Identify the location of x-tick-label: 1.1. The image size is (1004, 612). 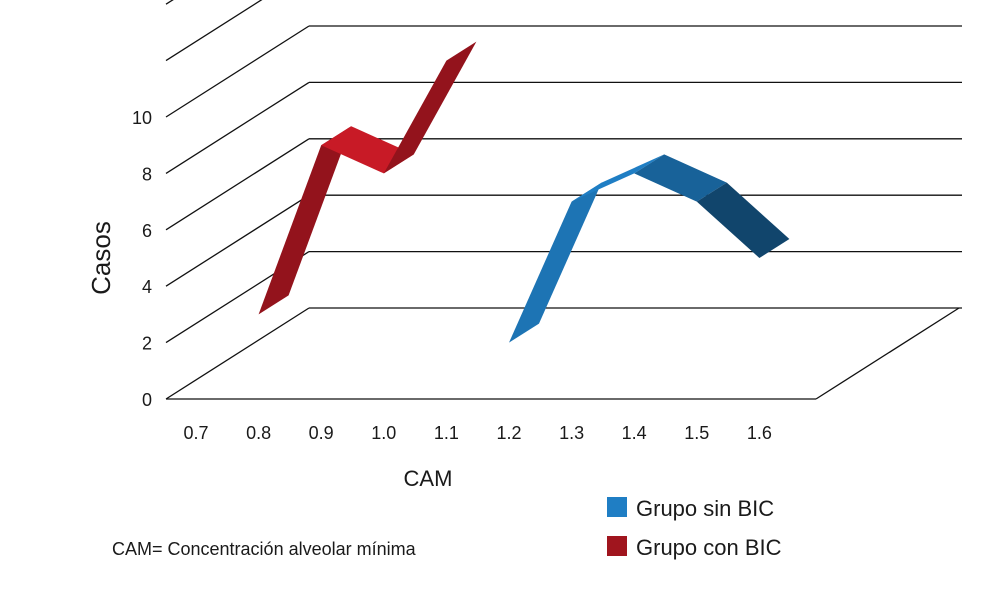
(446, 433).